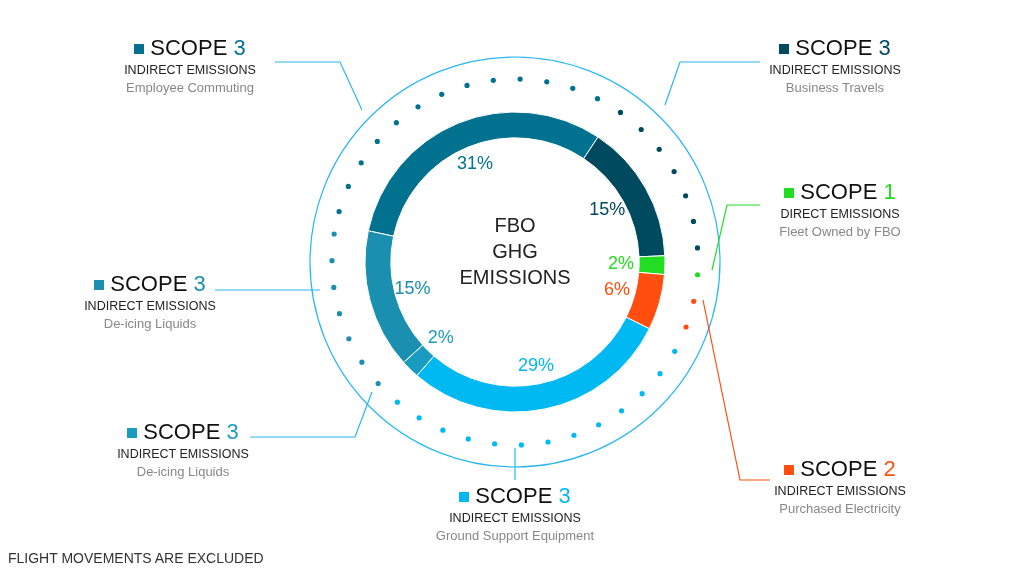 This screenshot has height=576, width=1024. I want to click on legend-label: SCOPE 3 INDIRECT EMISSIONS Employee Commuting, so click(190, 65).